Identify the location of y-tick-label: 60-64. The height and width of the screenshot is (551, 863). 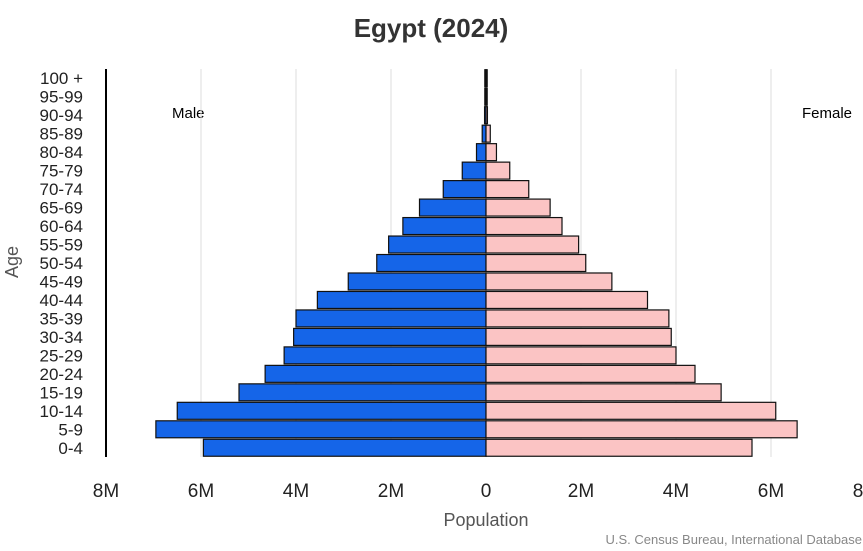
(61, 226).